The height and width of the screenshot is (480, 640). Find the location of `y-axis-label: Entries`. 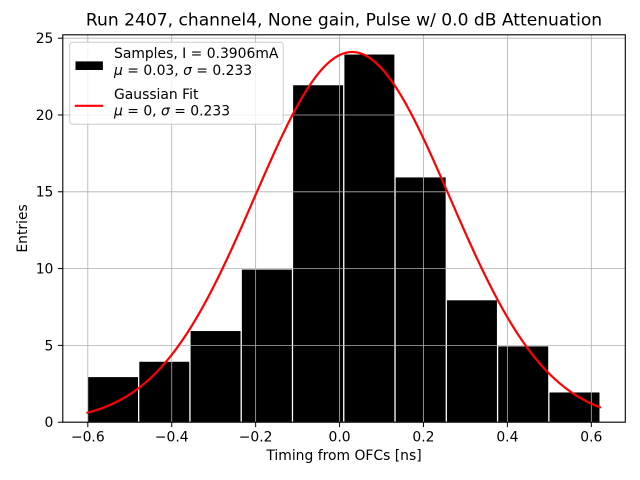

y-axis-label: Entries is located at coordinates (23, 228).